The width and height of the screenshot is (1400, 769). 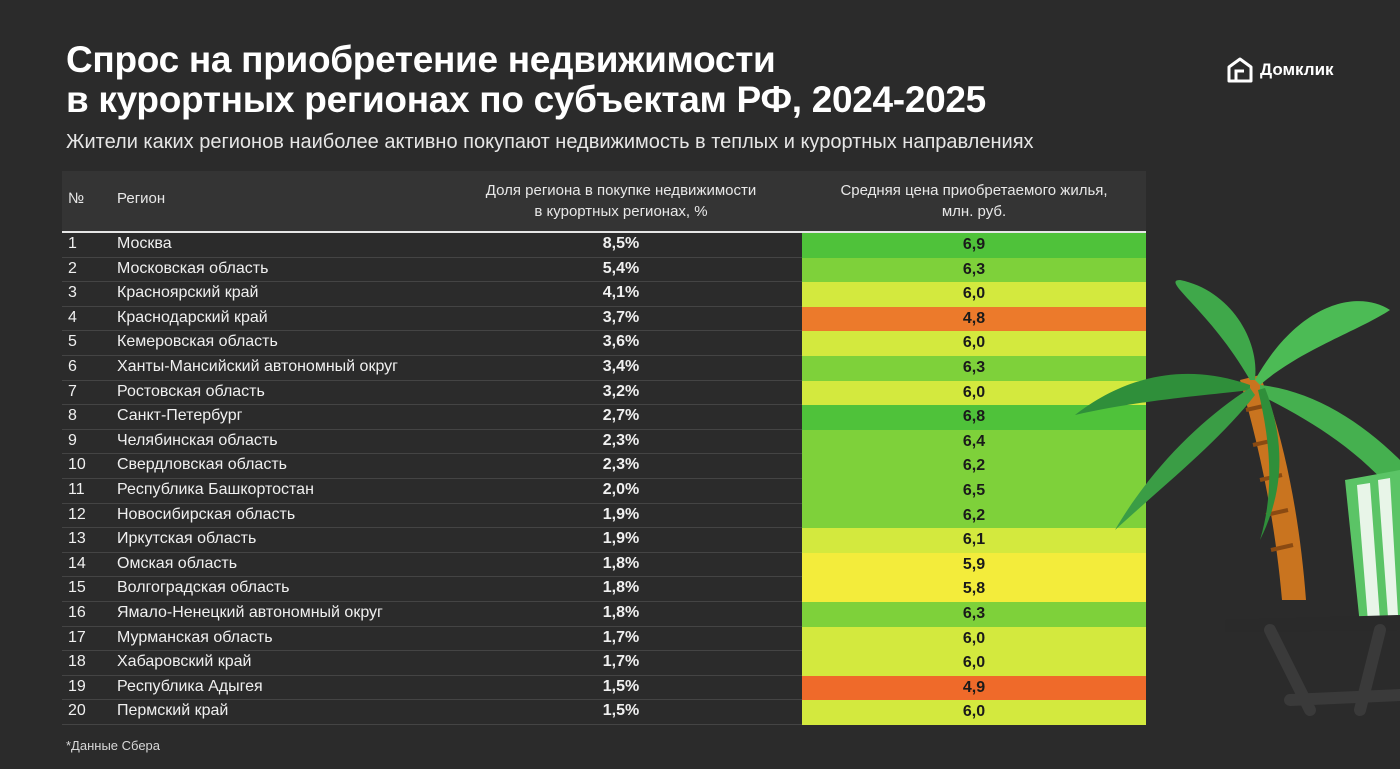 I want to click on row-num: 16, so click(x=77, y=612).